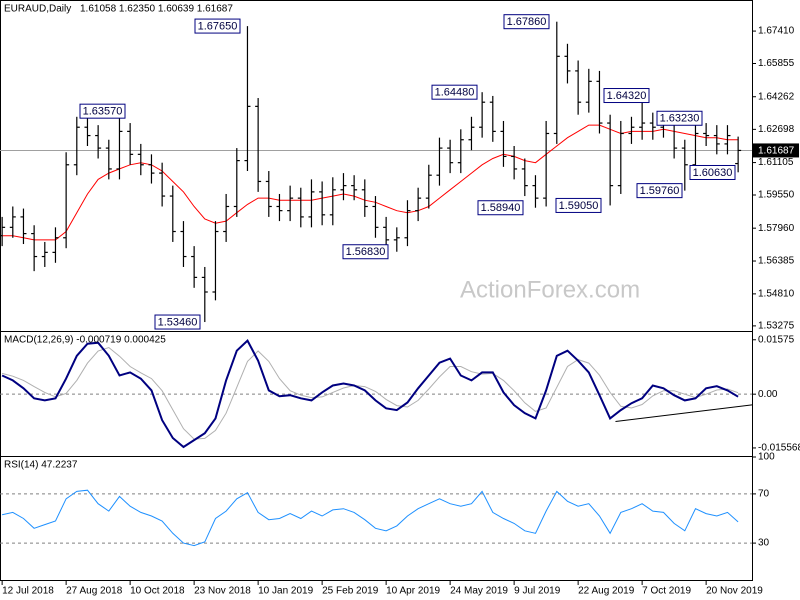 The width and height of the screenshot is (800, 600). What do you see at coordinates (370, 518) in the screenshot?
I see `rsi-line` at bounding box center [370, 518].